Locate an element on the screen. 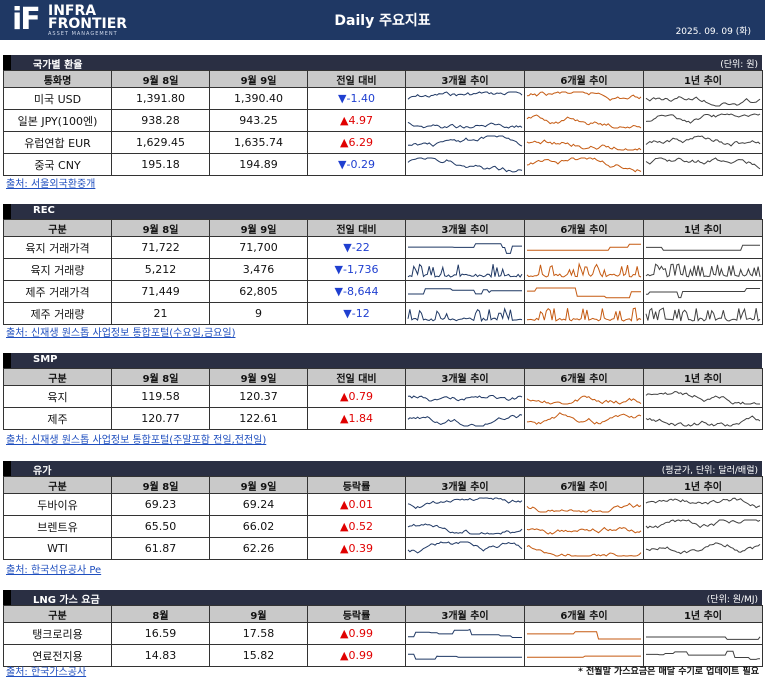  logo-text: INFRA FRONTIER is located at coordinates (87, 17).